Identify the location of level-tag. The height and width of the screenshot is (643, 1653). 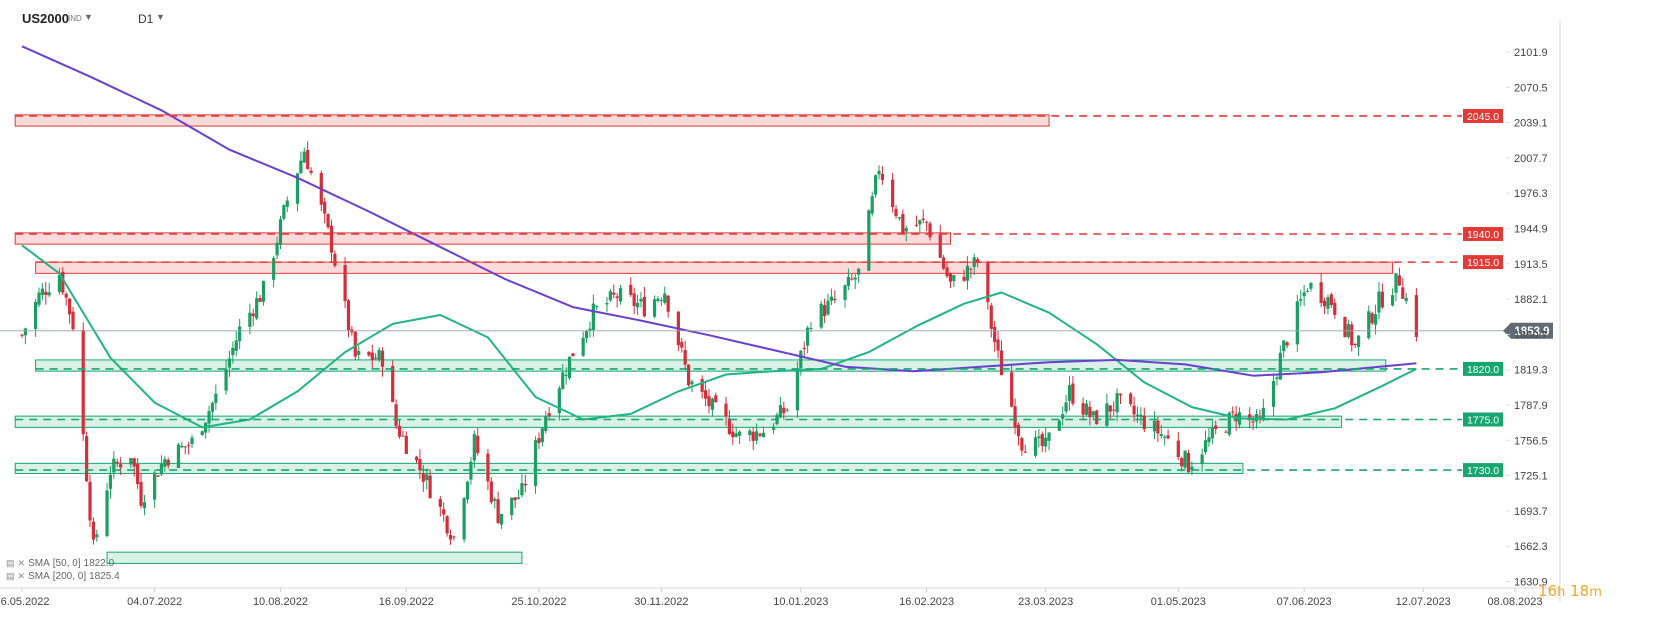
(1483, 470).